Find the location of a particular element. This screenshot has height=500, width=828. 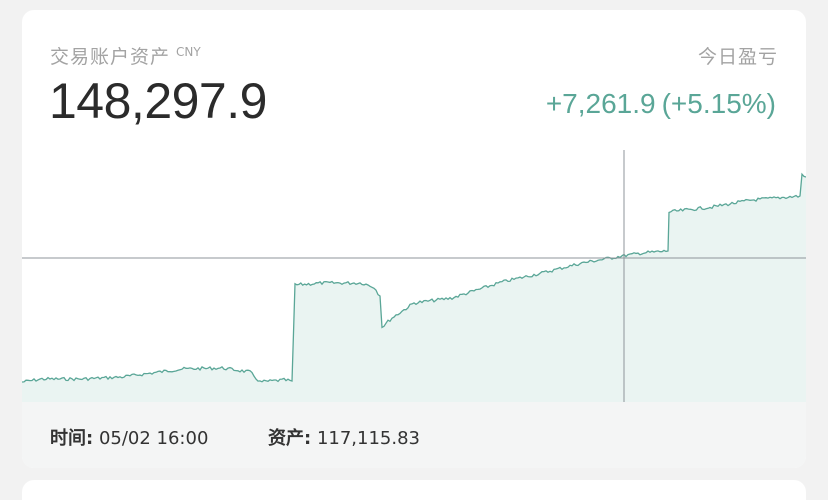

tooltip-asset-label: 资产: is located at coordinates (290, 438).